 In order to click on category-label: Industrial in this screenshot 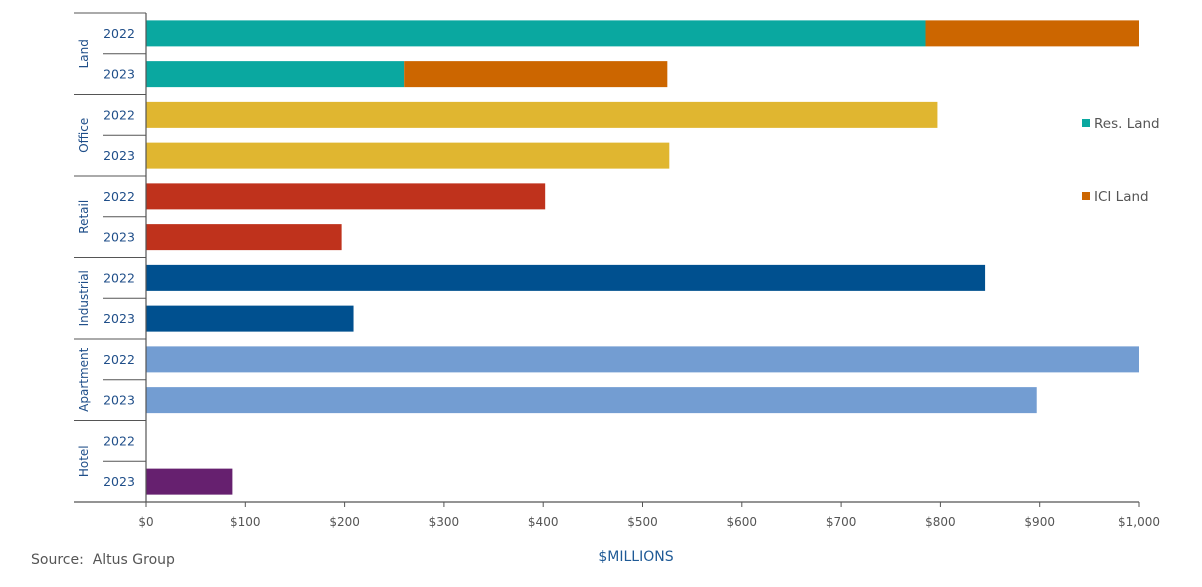, I will do `click(84, 298)`.